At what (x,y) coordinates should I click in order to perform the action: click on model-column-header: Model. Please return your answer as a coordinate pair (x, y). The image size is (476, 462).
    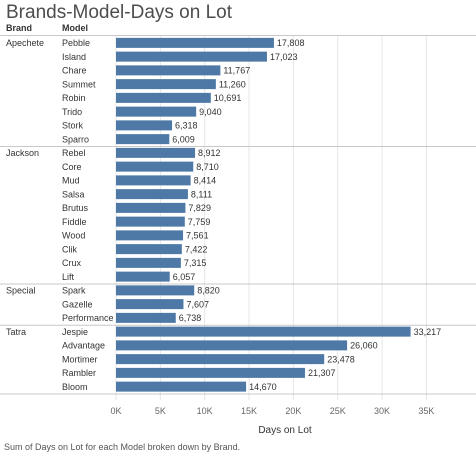
    Looking at the image, I should click on (75, 28).